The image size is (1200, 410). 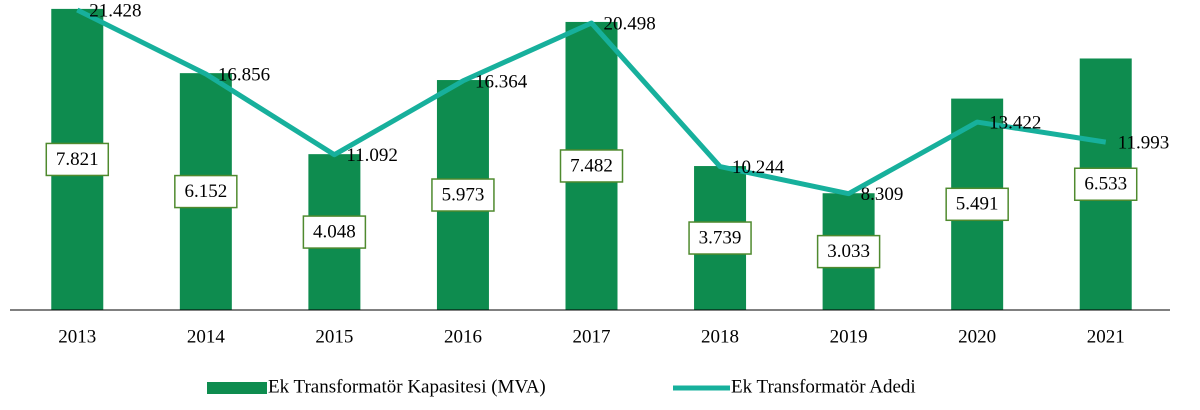 I want to click on value-label: 3.739, so click(x=720, y=237).